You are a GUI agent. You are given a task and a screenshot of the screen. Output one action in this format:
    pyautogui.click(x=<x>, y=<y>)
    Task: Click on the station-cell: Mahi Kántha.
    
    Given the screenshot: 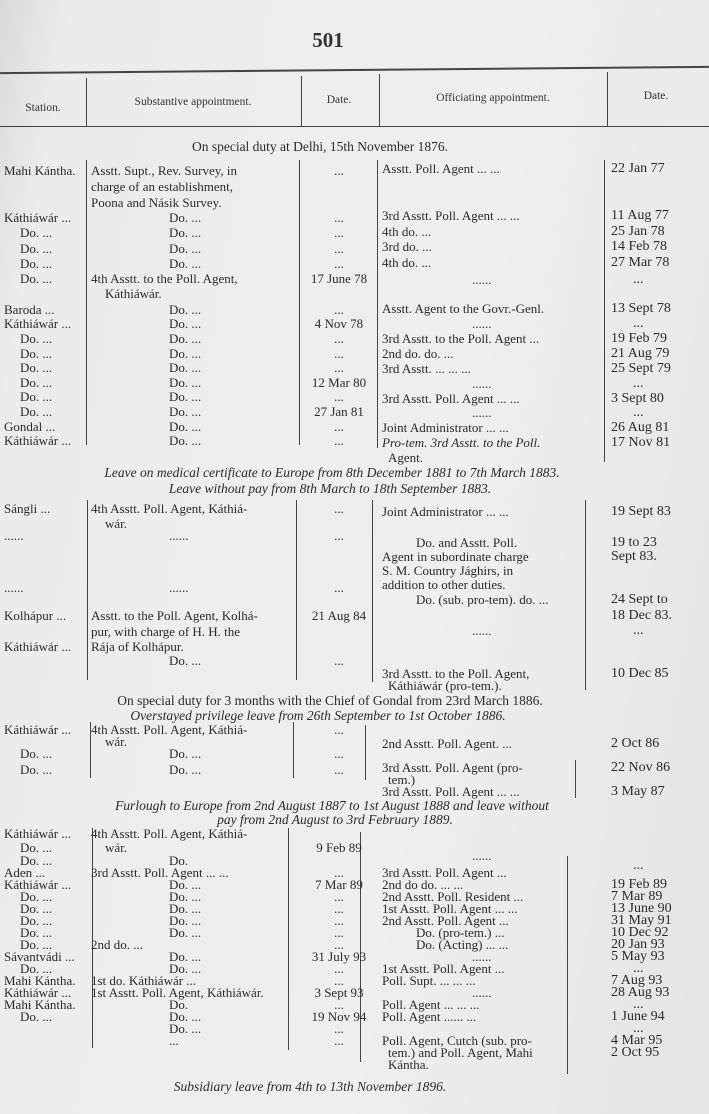 What is the action you would take?
    pyautogui.click(x=40, y=980)
    